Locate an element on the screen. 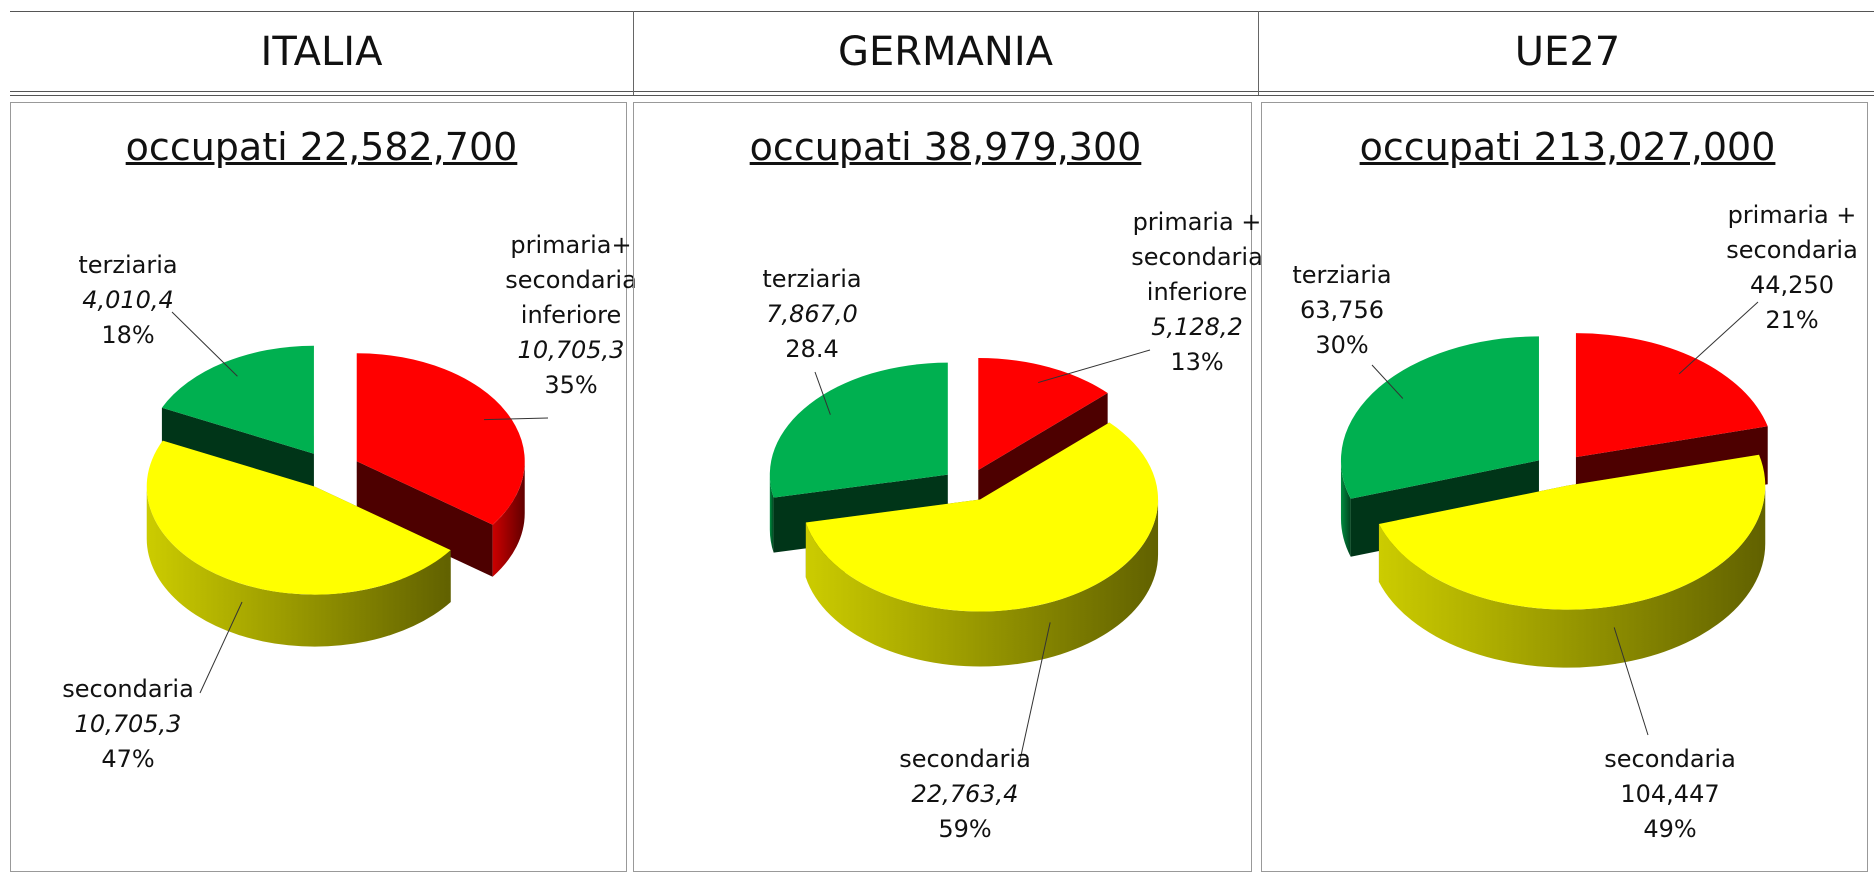 The width and height of the screenshot is (1874, 872). slice-label: primaria + secondaria 44,250 21% is located at coordinates (1792, 268).